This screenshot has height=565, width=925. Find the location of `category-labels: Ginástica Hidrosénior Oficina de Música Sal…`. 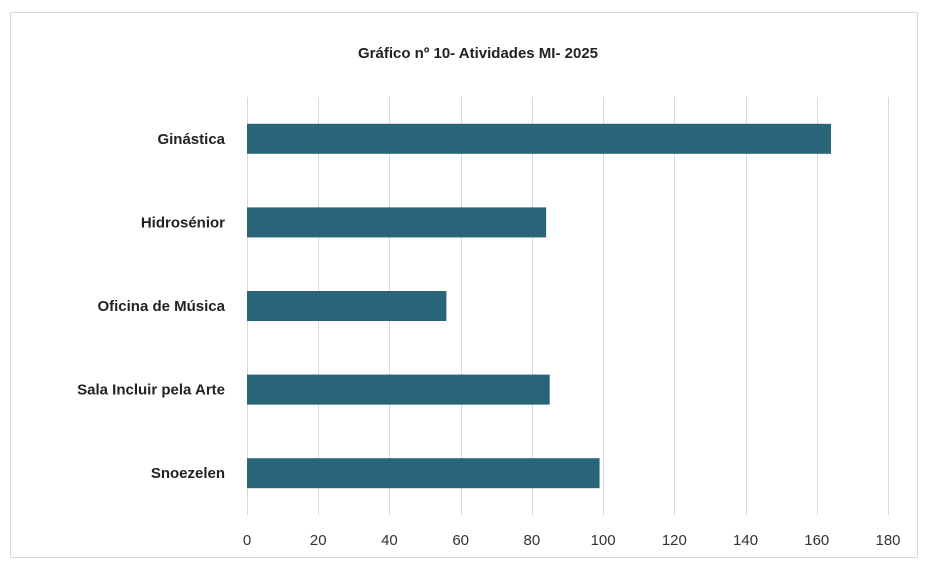

category-labels: Ginástica Hidrosénior Oficina de Música Sal… is located at coordinates (151, 306).